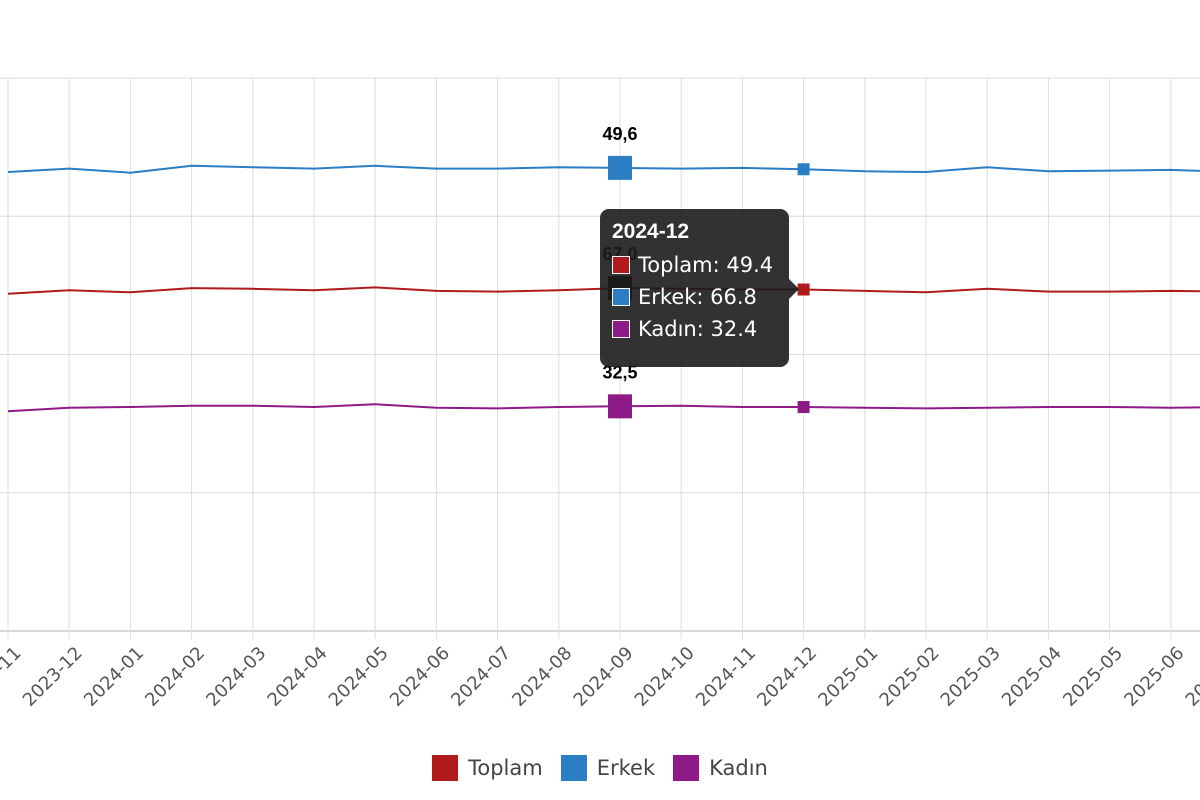 The height and width of the screenshot is (800, 1200). What do you see at coordinates (114, 677) in the screenshot?
I see `x-tick-label: 2024-01` at bounding box center [114, 677].